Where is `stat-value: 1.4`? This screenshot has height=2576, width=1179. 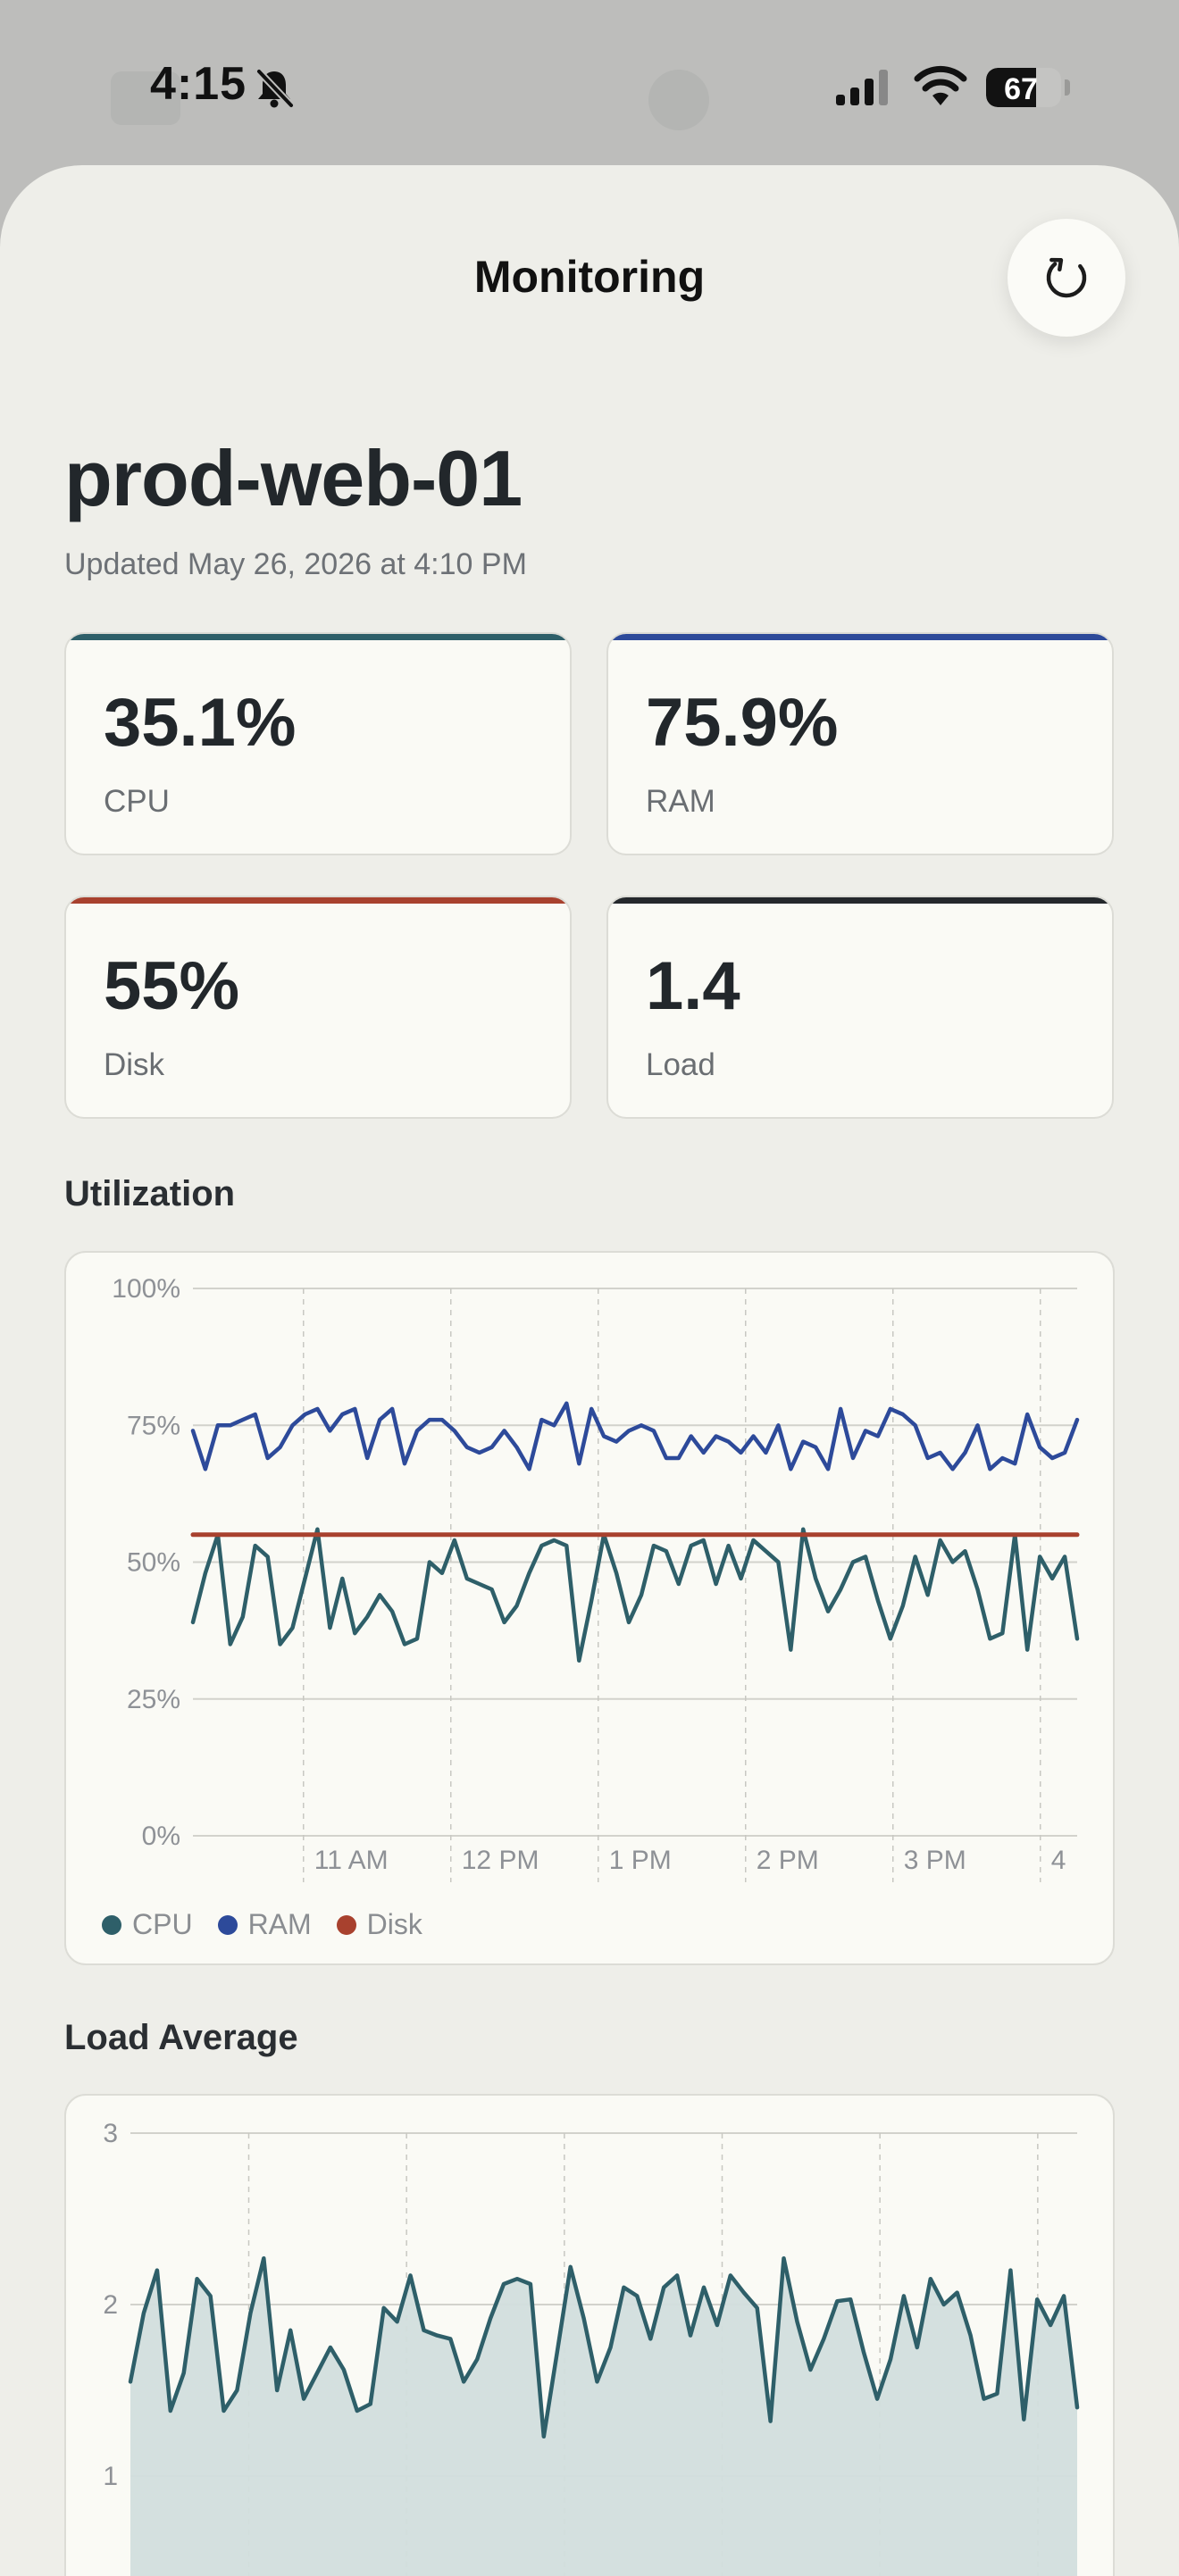
stat-value: 1.4 is located at coordinates (693, 986).